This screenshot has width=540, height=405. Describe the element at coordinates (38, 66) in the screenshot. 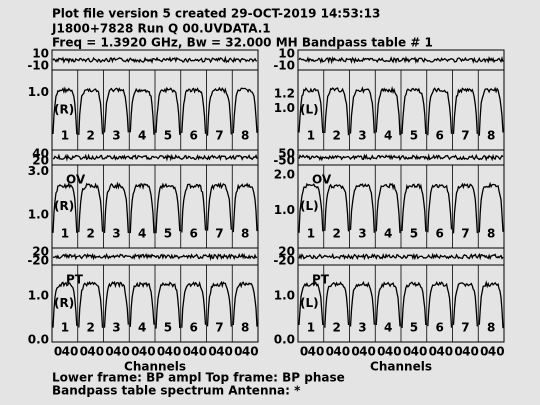

I see `phase-tick-label: -10` at that location.